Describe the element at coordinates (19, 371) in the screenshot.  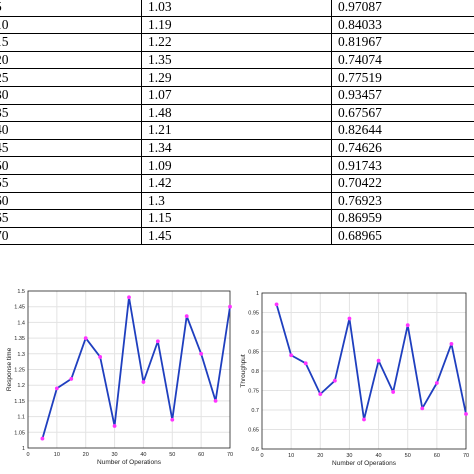
I see `y-tick-label: 1.25` at that location.